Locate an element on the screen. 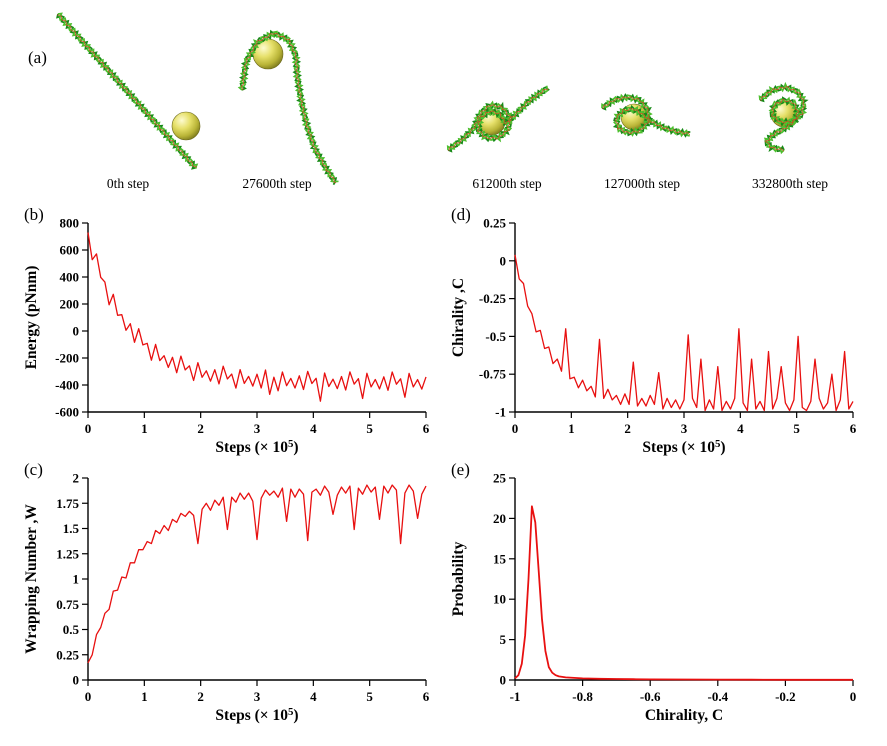 Image resolution: width=887 pixels, height=746 pixels. y-tick-label: 0.5 is located at coordinates (71, 629).